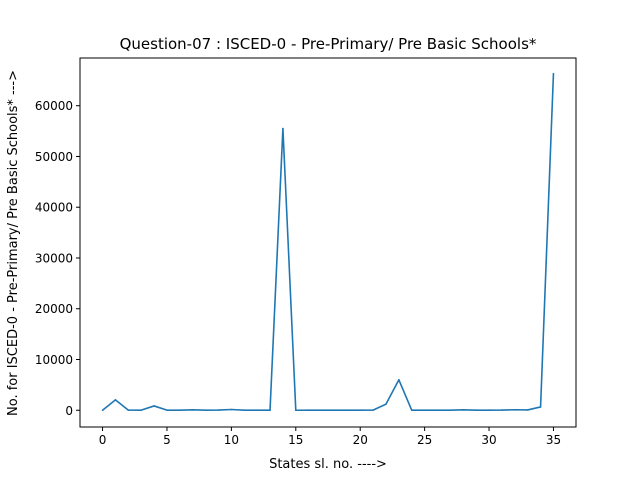  What do you see at coordinates (553, 440) in the screenshot?
I see `x-tick-label: 35` at bounding box center [553, 440].